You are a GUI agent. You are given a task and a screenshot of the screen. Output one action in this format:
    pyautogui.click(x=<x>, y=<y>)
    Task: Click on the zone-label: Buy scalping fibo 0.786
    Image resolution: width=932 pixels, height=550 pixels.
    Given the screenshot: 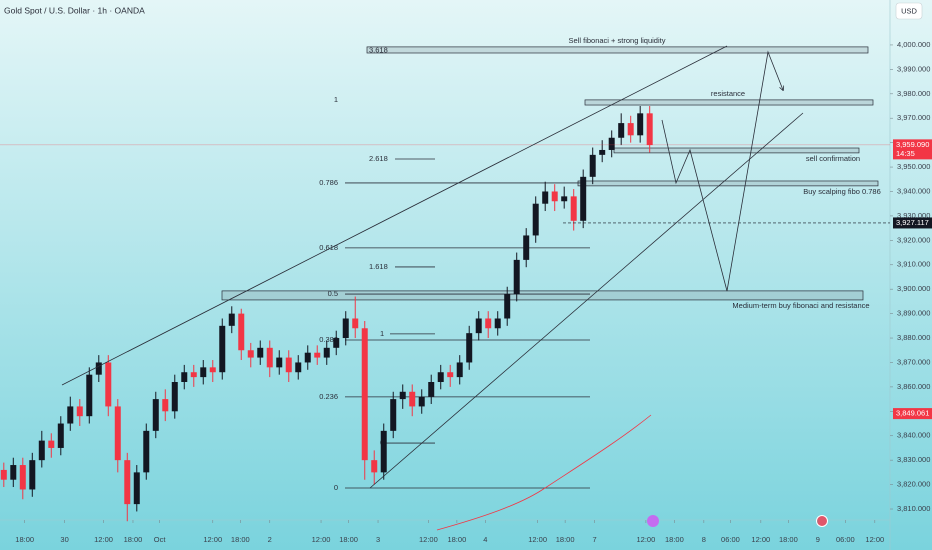 What is the action you would take?
    pyautogui.click(x=842, y=191)
    